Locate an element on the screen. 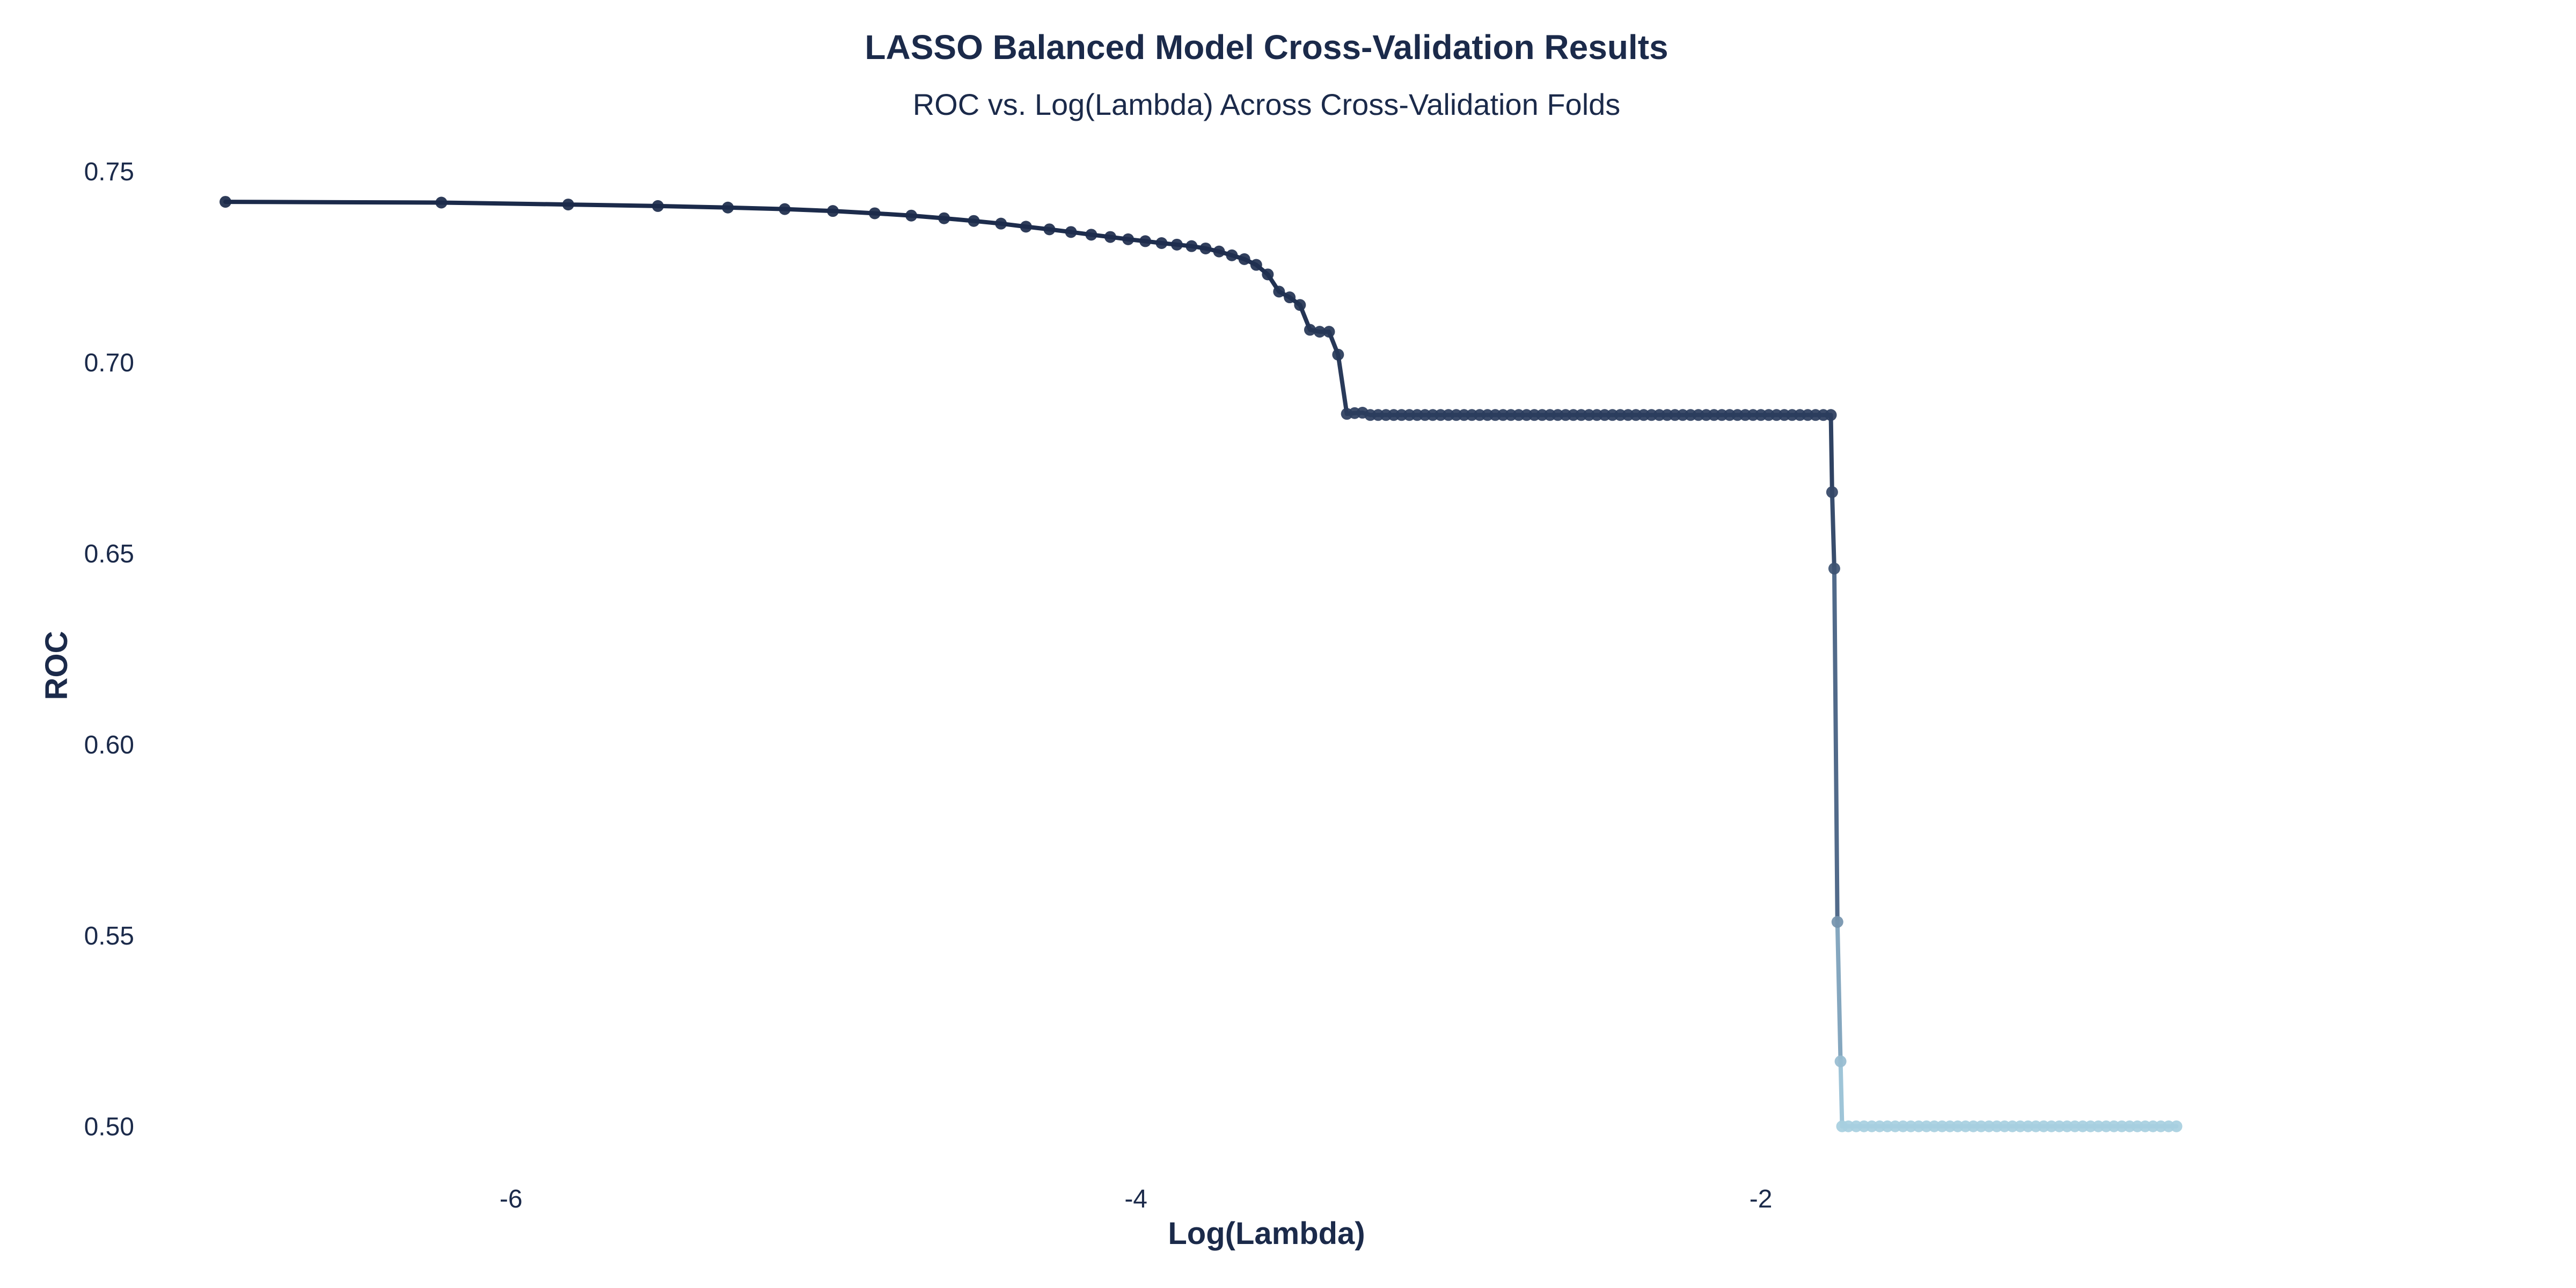  y-tick-label: 0.70 is located at coordinates (109, 363).